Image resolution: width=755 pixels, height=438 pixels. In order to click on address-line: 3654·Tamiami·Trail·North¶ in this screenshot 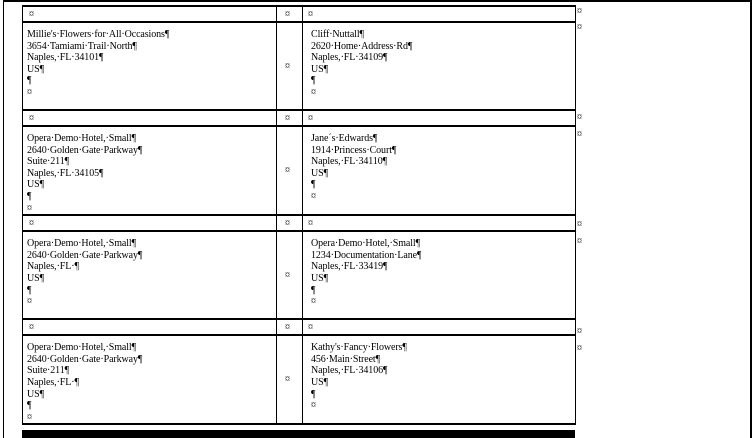, I will do `click(82, 46)`.